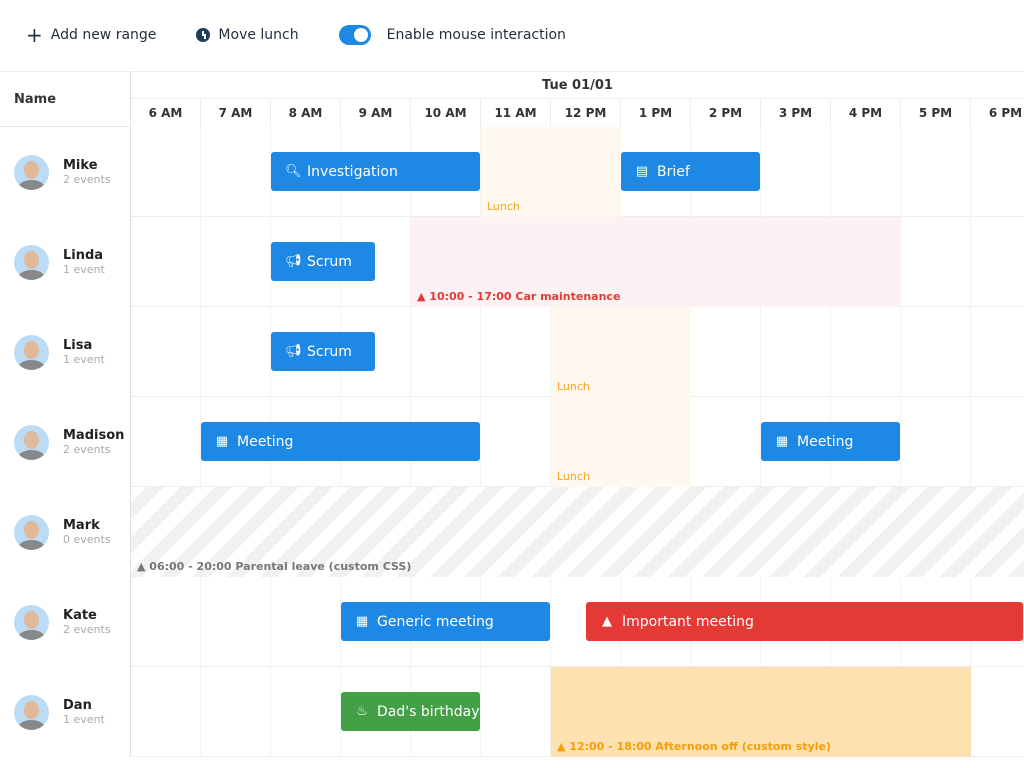 This screenshot has height=768, width=1024. Describe the element at coordinates (94, 435) in the screenshot. I see `resource-name: Madison` at that location.